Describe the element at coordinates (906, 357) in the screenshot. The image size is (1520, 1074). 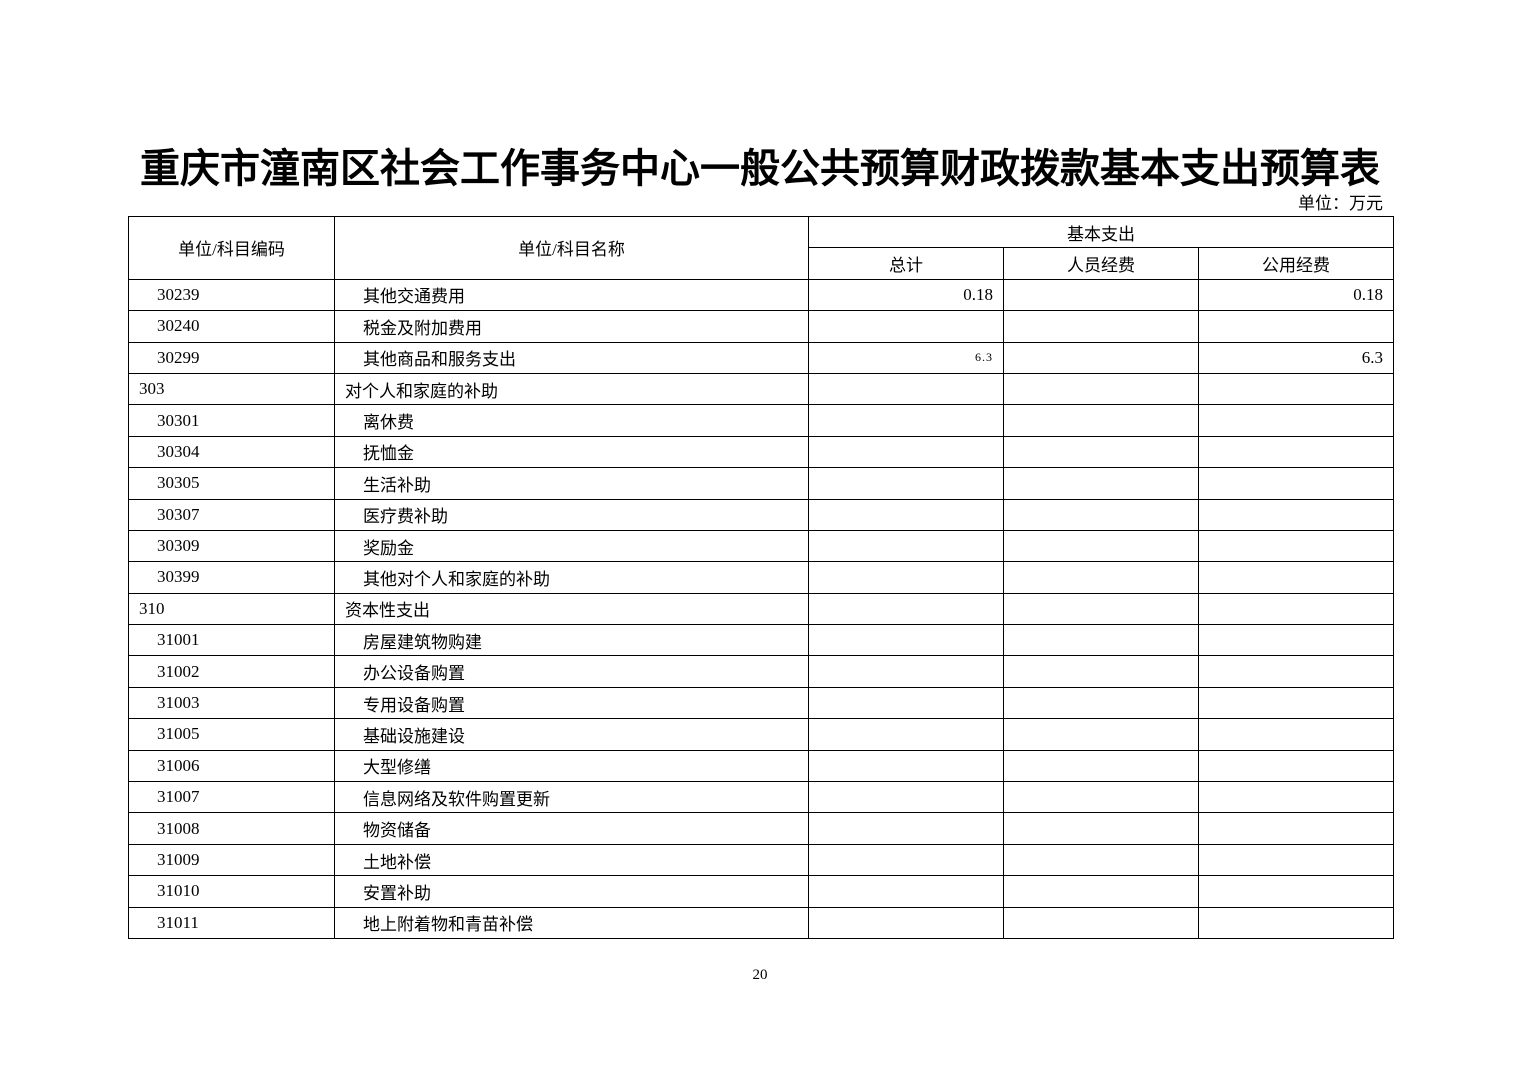
I see `cell-total: 6.3` at that location.